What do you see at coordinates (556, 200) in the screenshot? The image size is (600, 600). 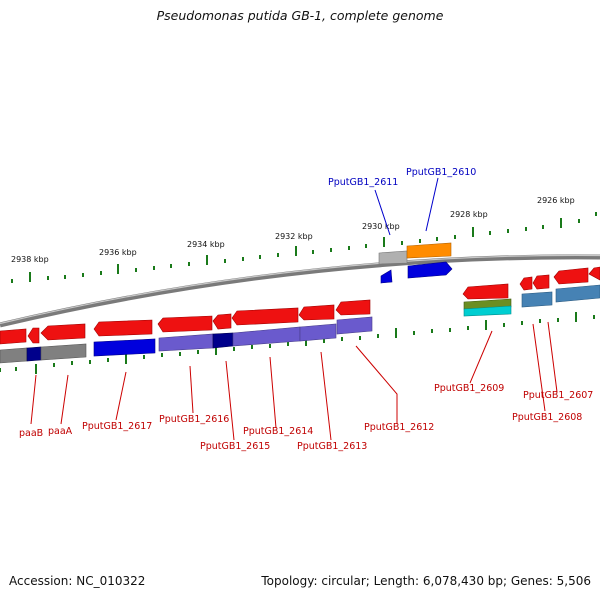 I see `scale-label: 2926 kbp` at bounding box center [556, 200].